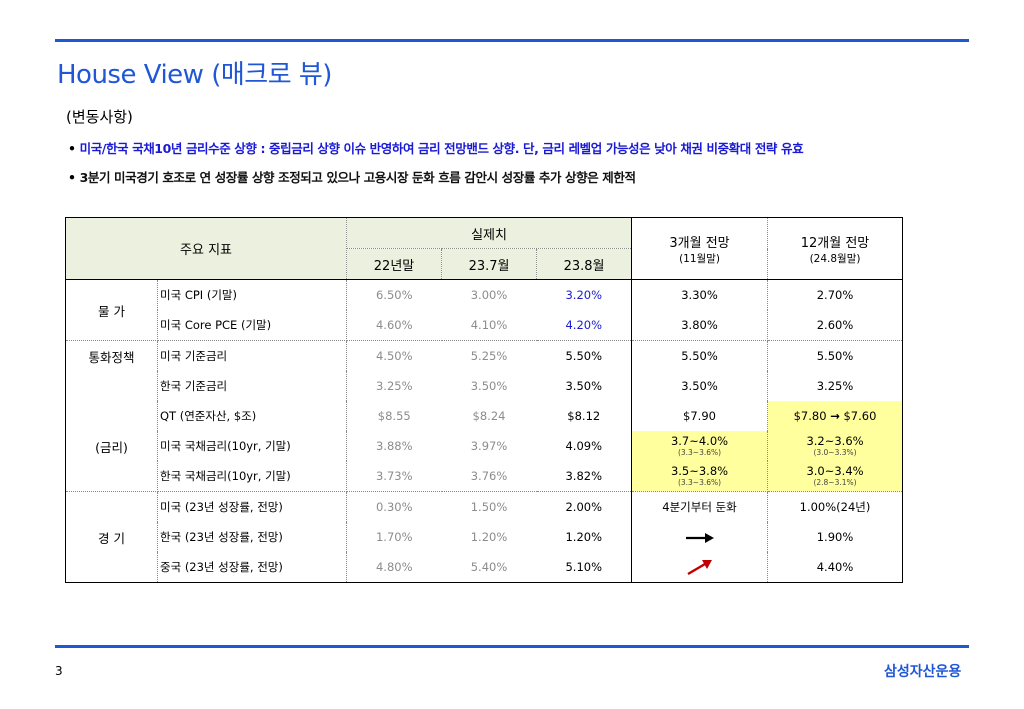 The width and height of the screenshot is (1024, 709). I want to click on qt-forecast-to: $7.60, so click(860, 416).